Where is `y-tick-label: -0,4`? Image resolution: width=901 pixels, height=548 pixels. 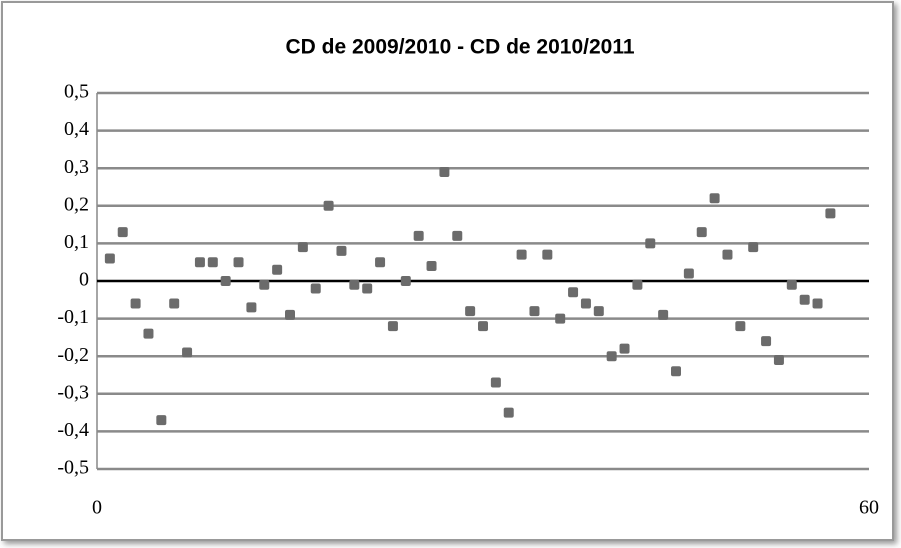
y-tick-label: -0,4 is located at coordinates (73, 430).